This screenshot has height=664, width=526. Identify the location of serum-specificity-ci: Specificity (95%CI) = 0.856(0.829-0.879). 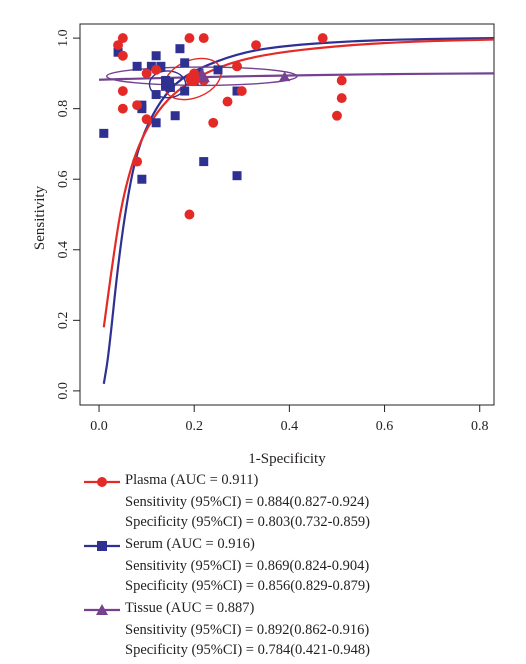
(247, 585).